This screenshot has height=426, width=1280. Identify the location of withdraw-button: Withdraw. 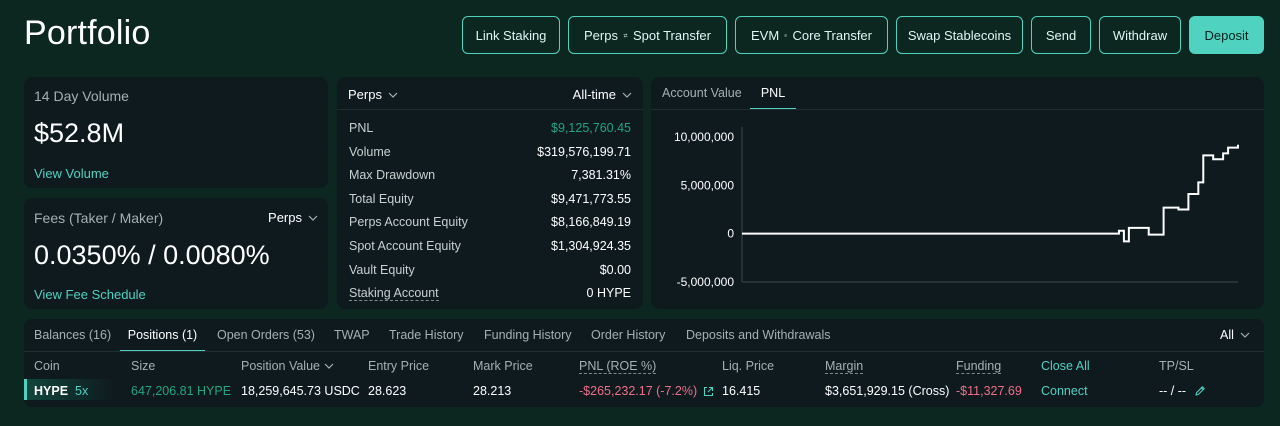
(1140, 35).